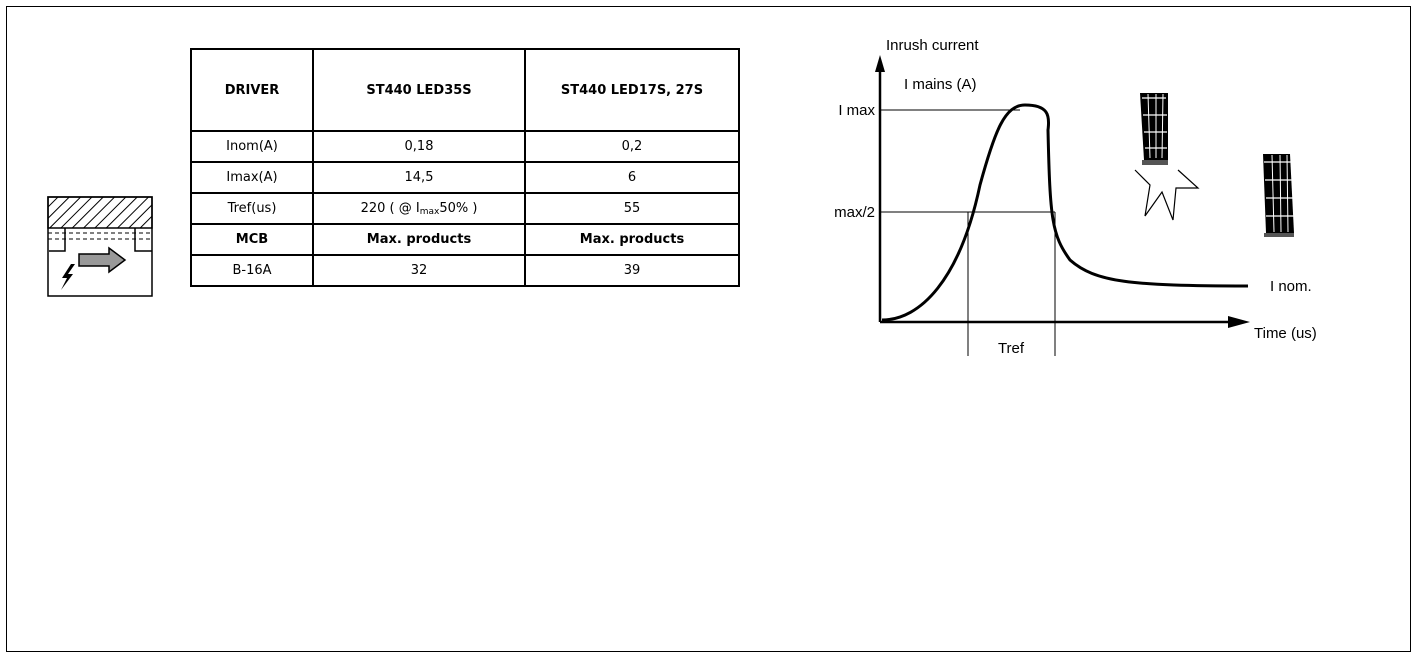 This screenshot has width=1417, height=654. Describe the element at coordinates (419, 90) in the screenshot. I see `header-cell: ST440 LED35S` at that location.